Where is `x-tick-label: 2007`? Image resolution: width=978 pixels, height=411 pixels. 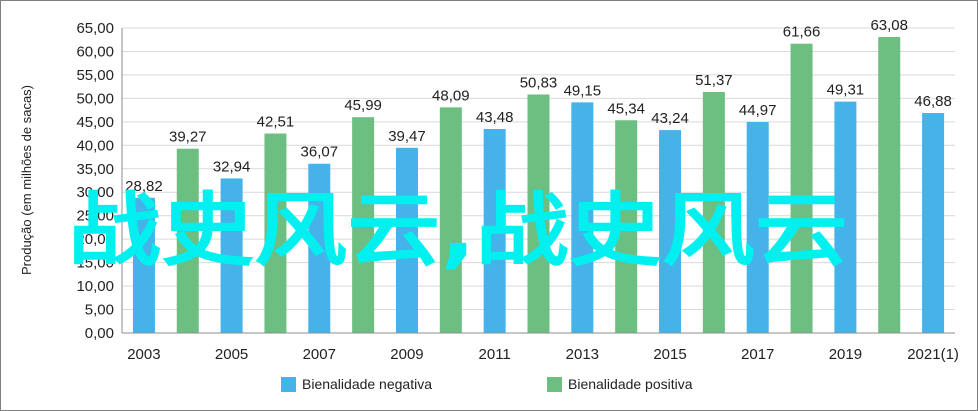 x-tick-label: 2007 is located at coordinates (319, 354).